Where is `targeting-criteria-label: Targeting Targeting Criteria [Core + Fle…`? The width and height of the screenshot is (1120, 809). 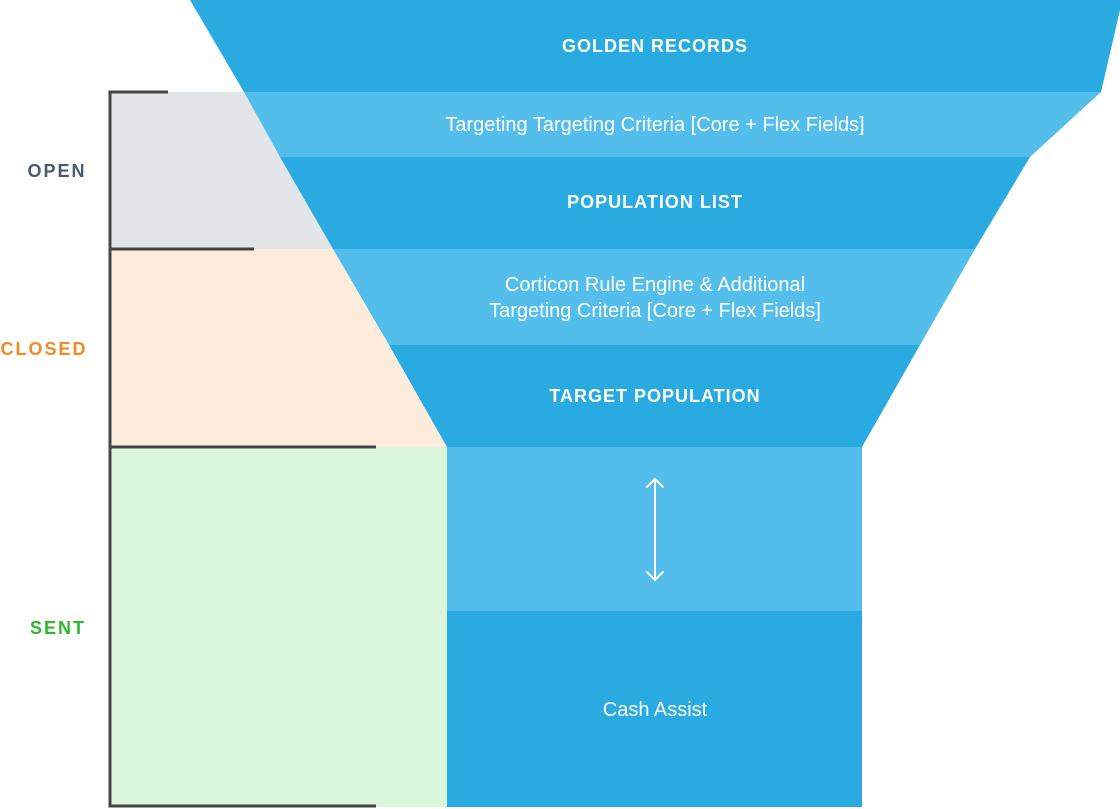 targeting-criteria-label: Targeting Targeting Criteria [Core + Fle… is located at coordinates (654, 125).